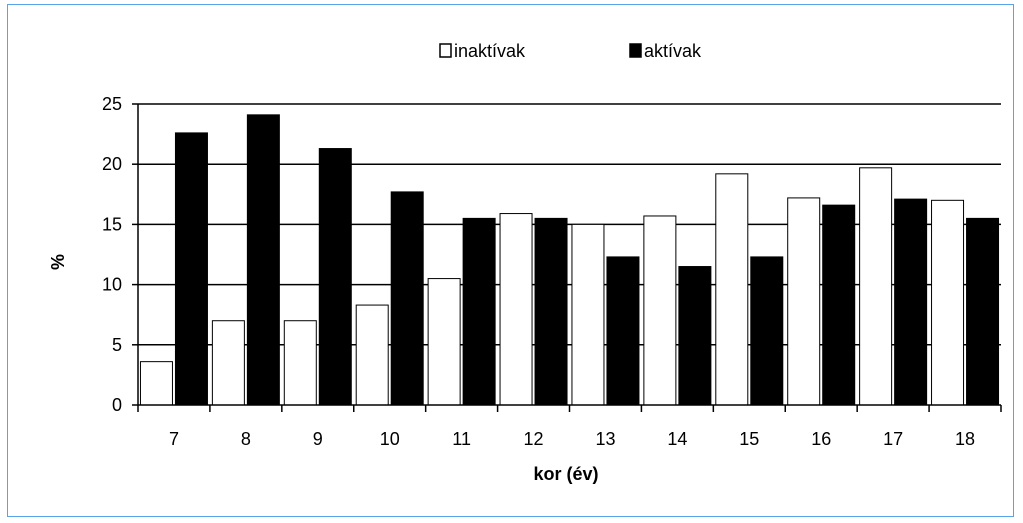 This screenshot has height=523, width=1023. Describe the element at coordinates (112, 285) in the screenshot. I see `y-tick-label: 10` at that location.